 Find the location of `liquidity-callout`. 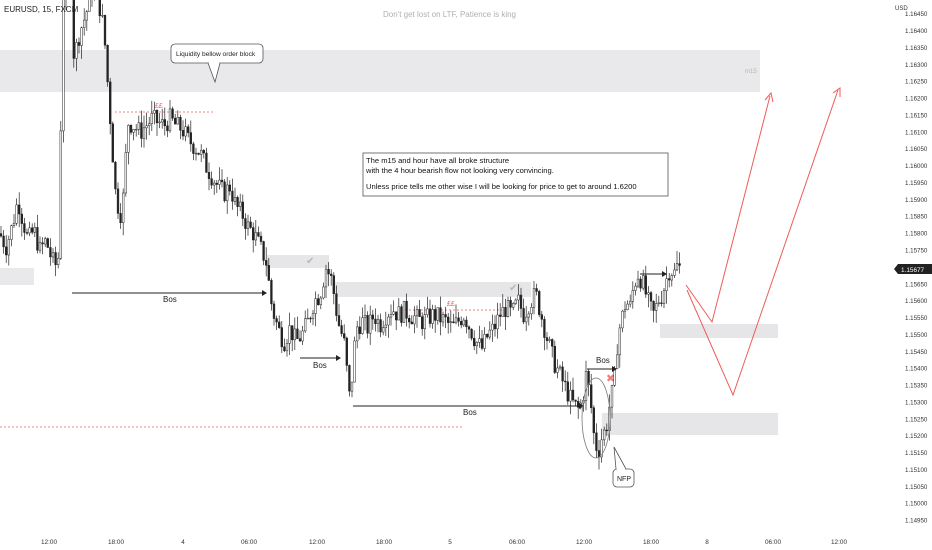

liquidity-callout is located at coordinates (217, 63).